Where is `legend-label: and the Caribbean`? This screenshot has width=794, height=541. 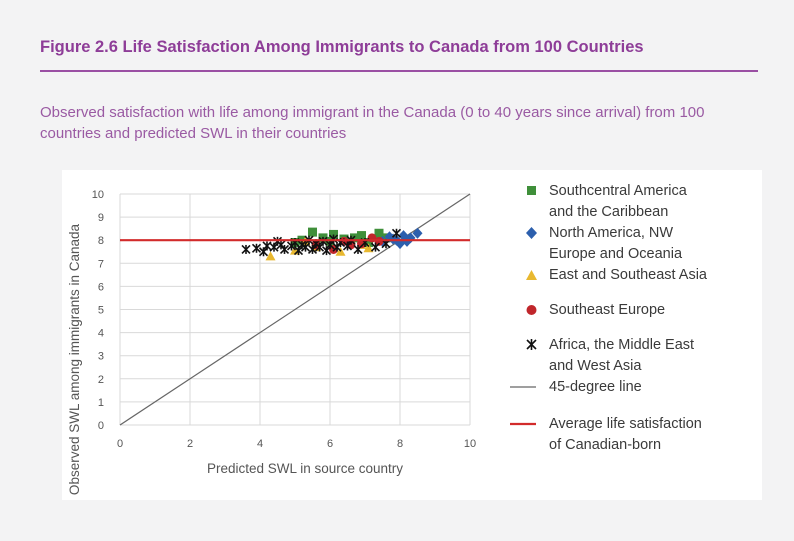
legend-label: and the Caribbean is located at coordinates (609, 212).